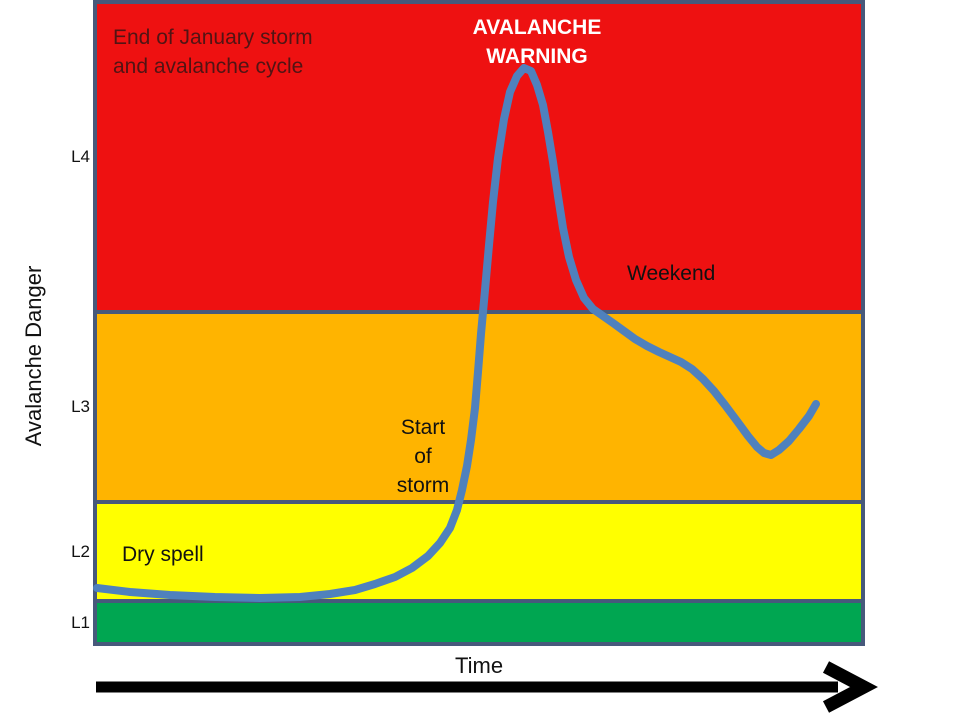 The image size is (960, 720). What do you see at coordinates (80, 156) in the screenshot?
I see `y-tick-l4: L4` at bounding box center [80, 156].